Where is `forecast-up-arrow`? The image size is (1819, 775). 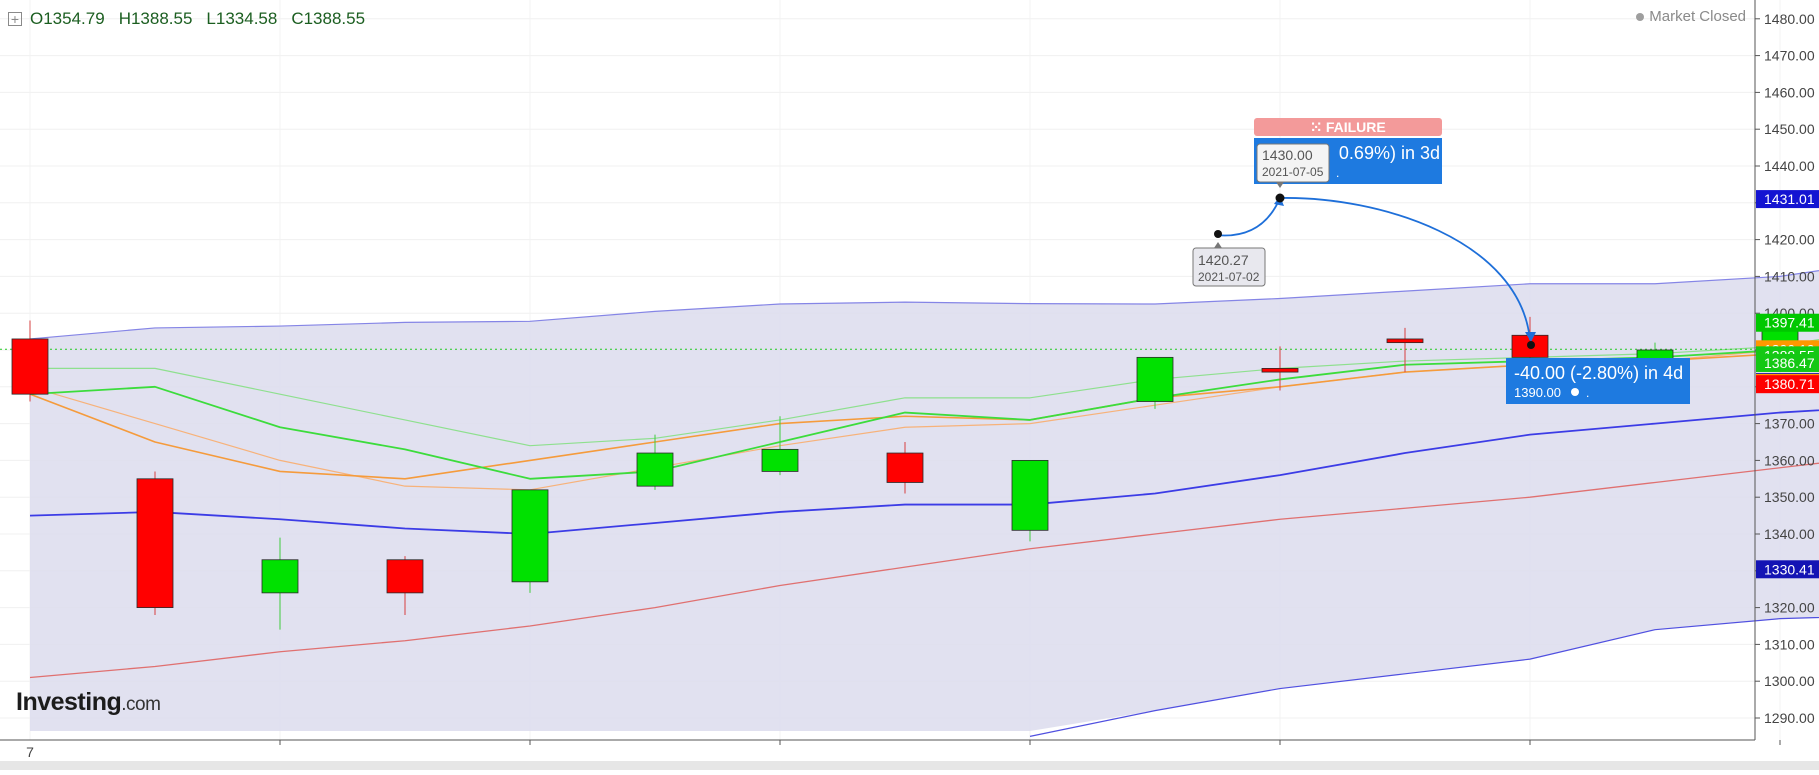 forecast-up-arrow is located at coordinates (1247, 217).